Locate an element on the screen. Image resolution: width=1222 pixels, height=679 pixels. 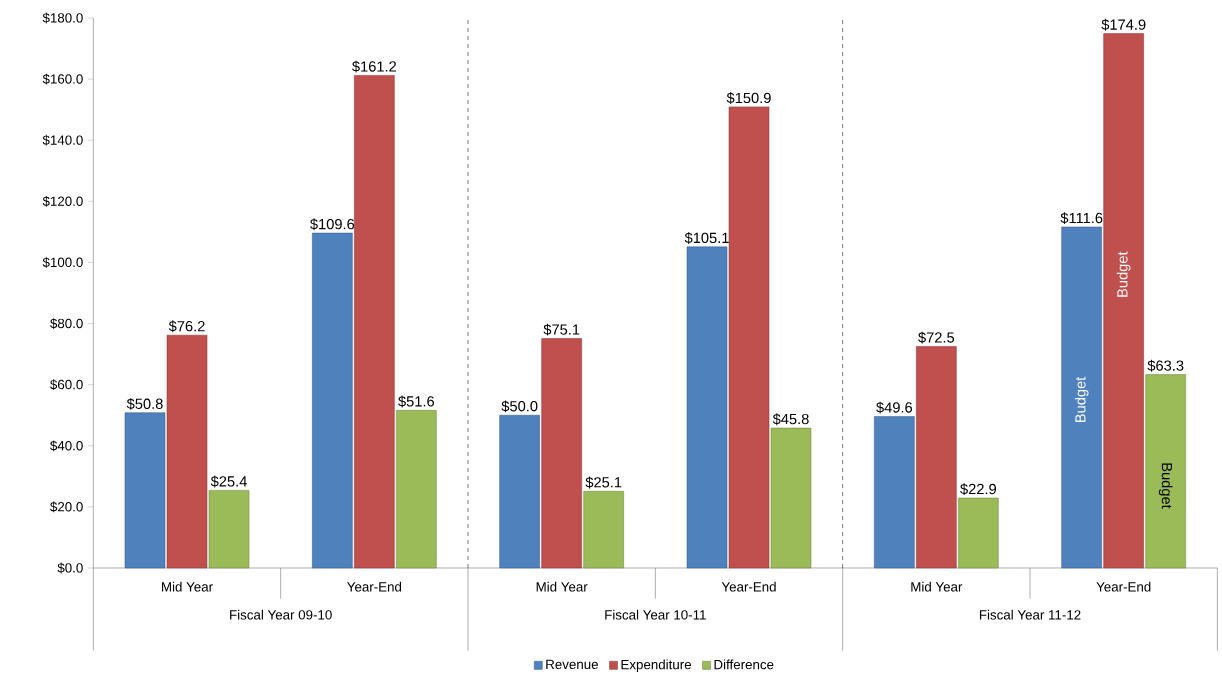
data-label: $49.6 is located at coordinates (894, 407).